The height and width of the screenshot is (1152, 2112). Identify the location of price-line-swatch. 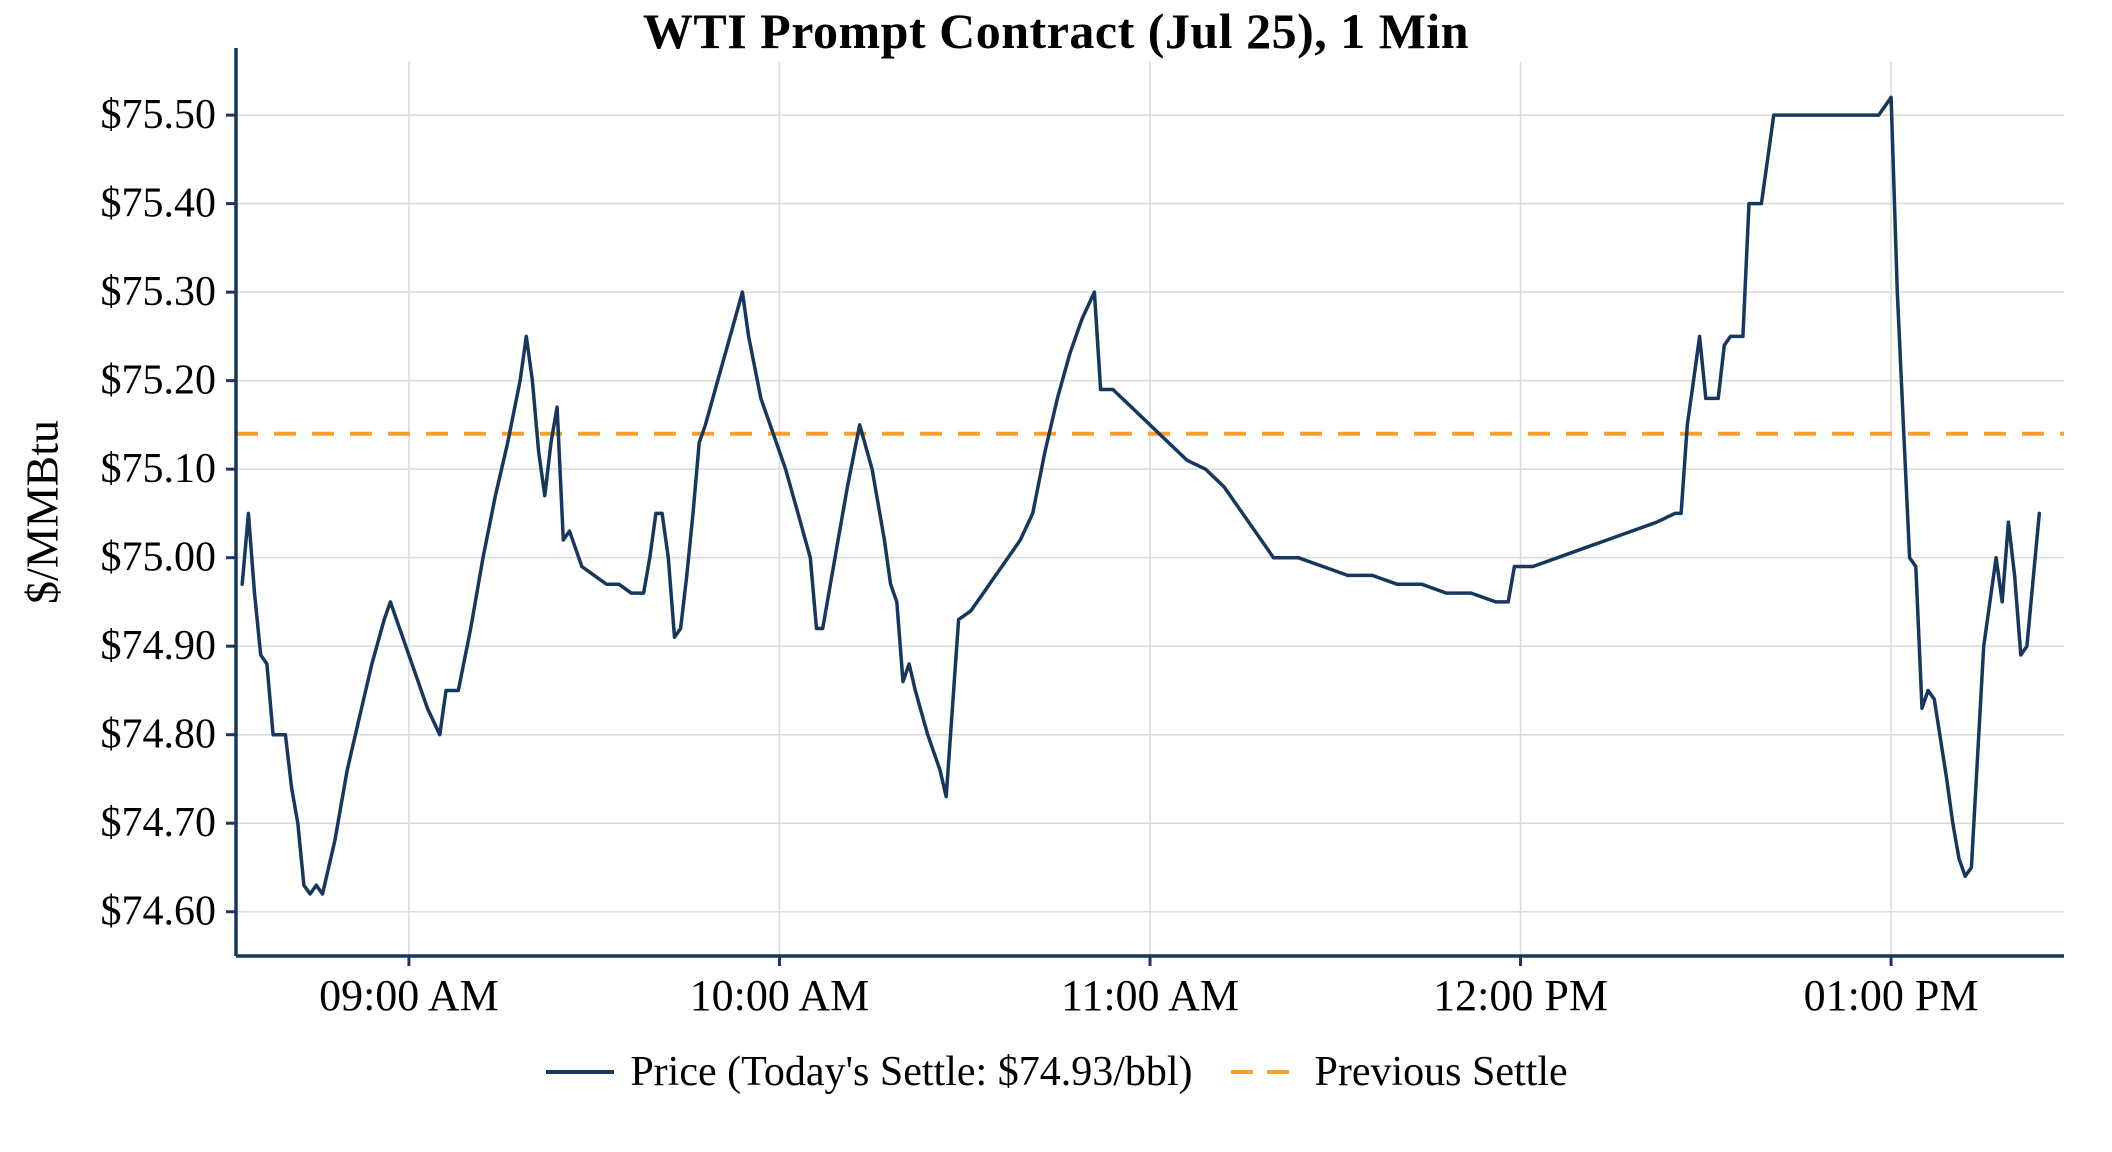
(580, 1072).